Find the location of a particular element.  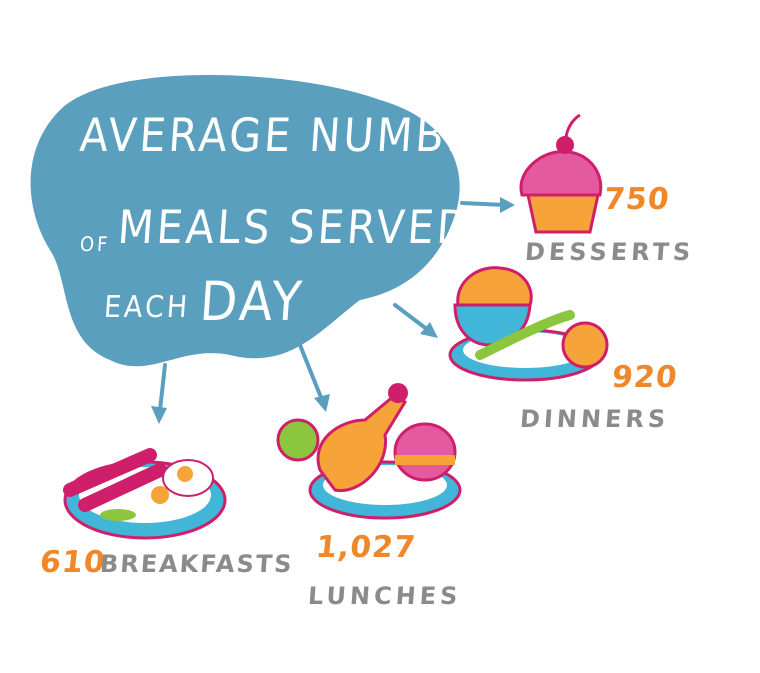

breakfasts-label: BREAKFASTS is located at coordinates (197, 564).